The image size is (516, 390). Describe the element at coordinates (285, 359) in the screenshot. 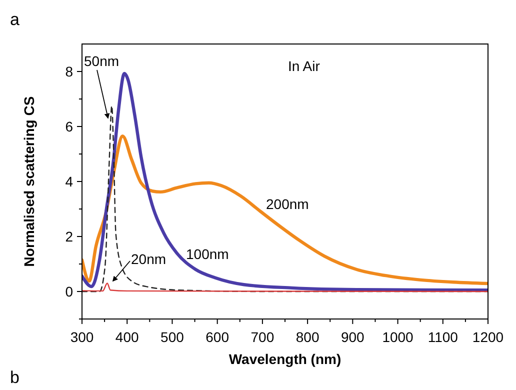

I see `x-axis-title: Wavelength (nm)` at that location.